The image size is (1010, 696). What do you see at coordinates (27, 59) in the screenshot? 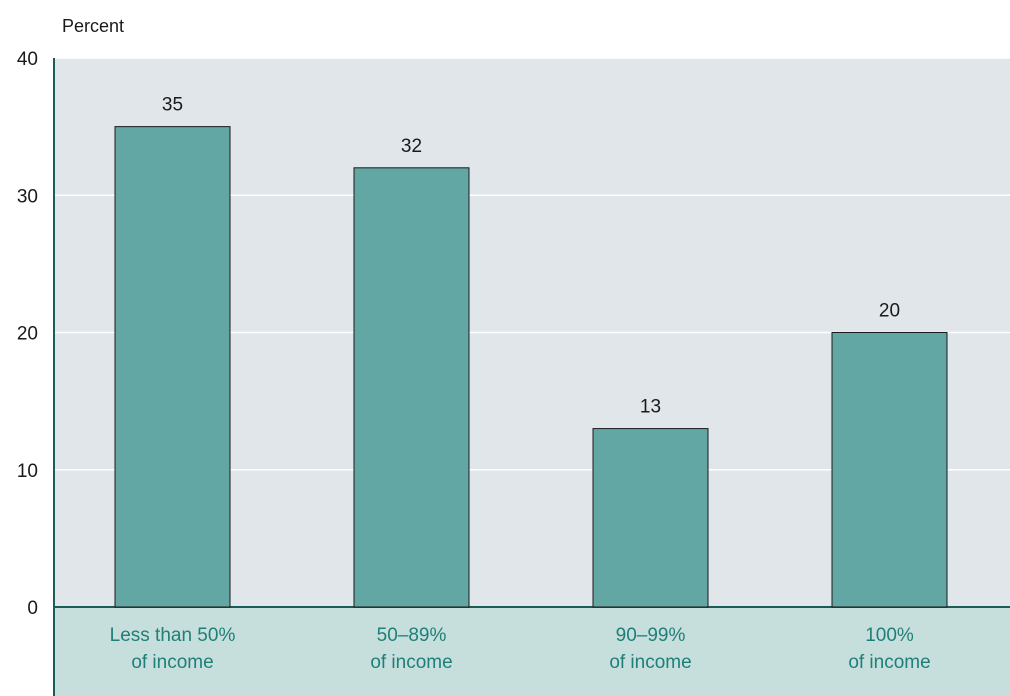
I see `y-tick-label: 40` at bounding box center [27, 59].